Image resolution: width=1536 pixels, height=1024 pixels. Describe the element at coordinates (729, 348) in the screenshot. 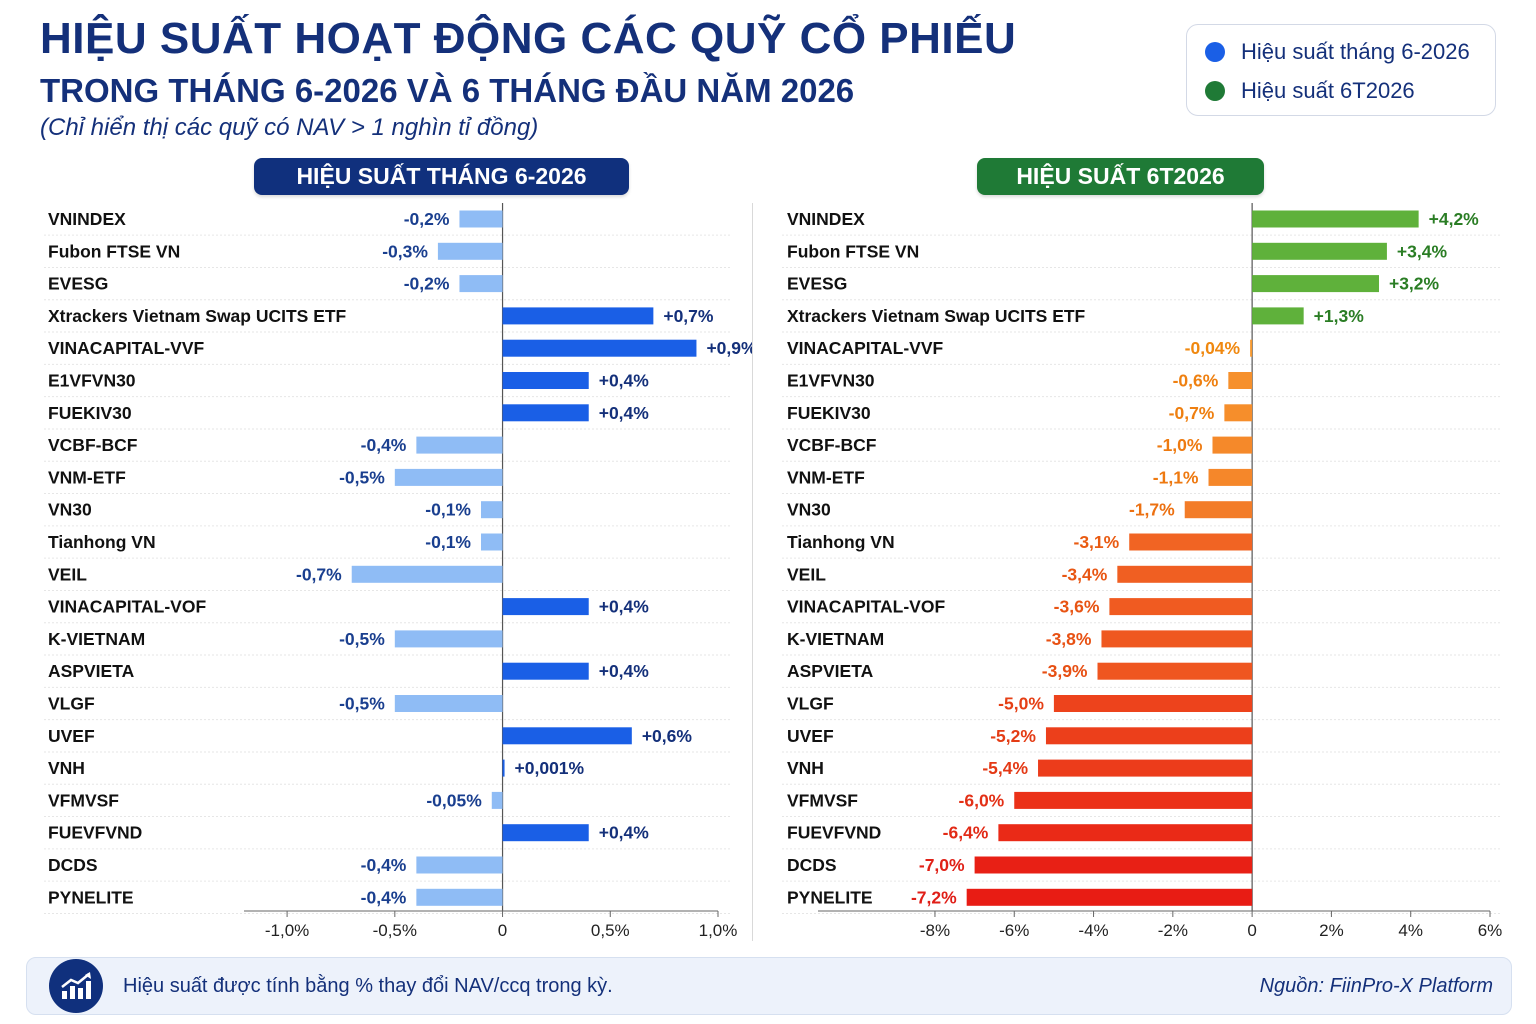

I see `data-label: +0,9%` at that location.